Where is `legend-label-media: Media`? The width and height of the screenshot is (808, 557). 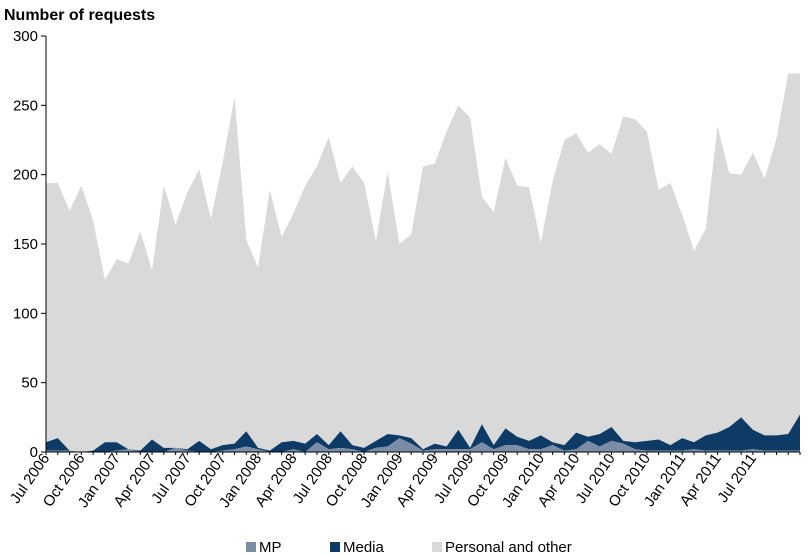
legend-label-media: Media is located at coordinates (364, 547).